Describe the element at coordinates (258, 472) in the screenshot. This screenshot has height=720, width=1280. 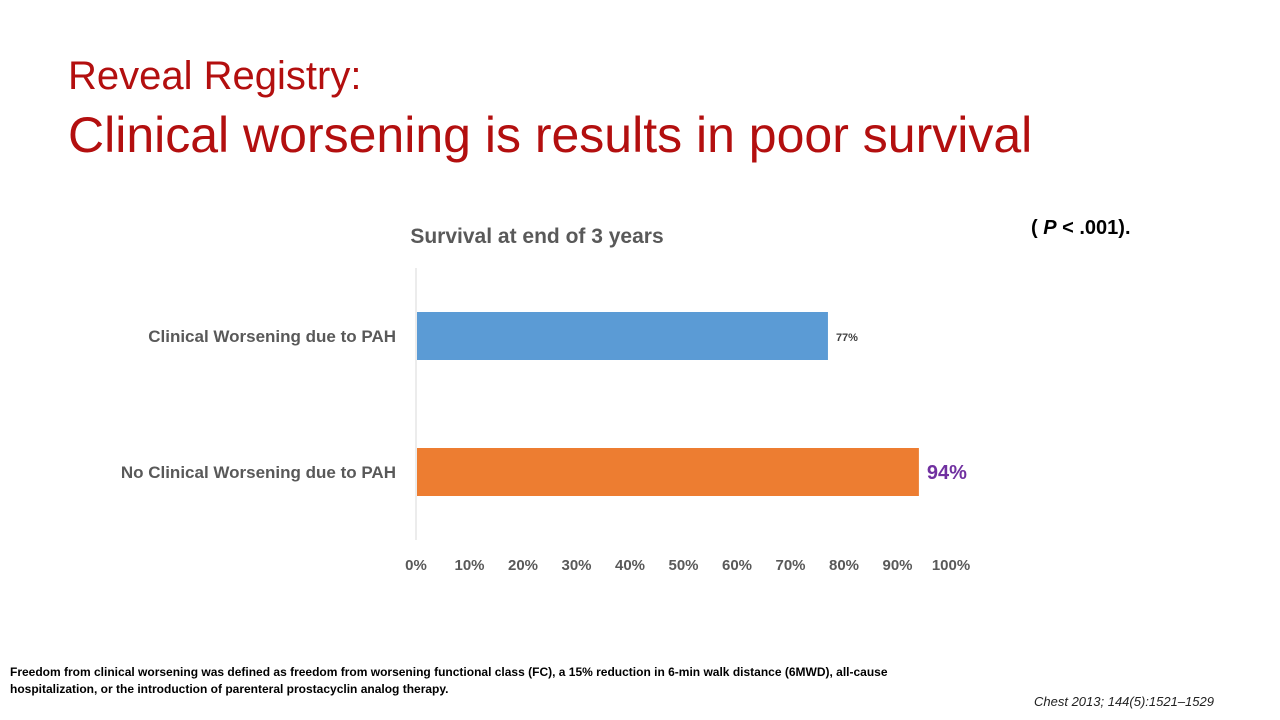
I see `category-label-2: No Clinical Worsening due to PAH` at that location.